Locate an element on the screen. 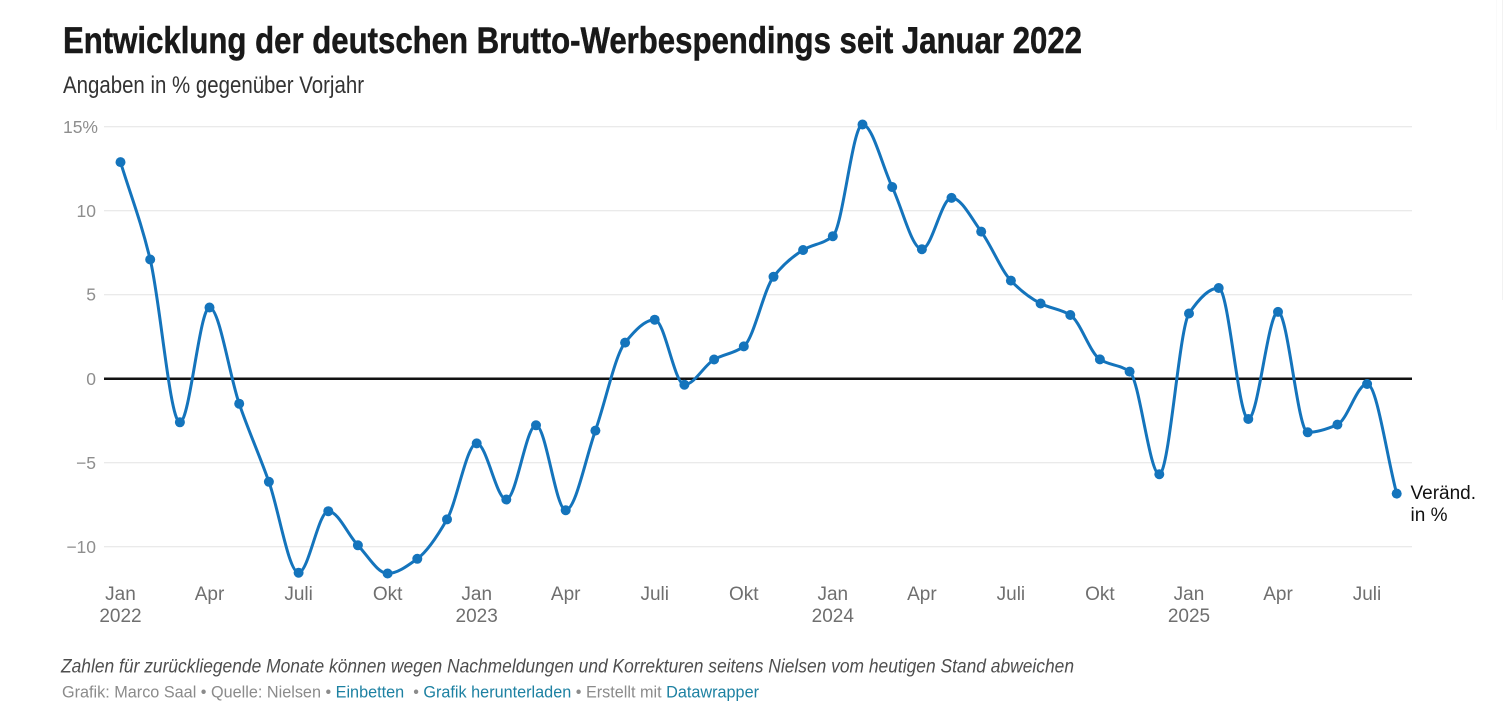 The height and width of the screenshot is (706, 1508). svg-text: 0 is located at coordinates (91, 379).